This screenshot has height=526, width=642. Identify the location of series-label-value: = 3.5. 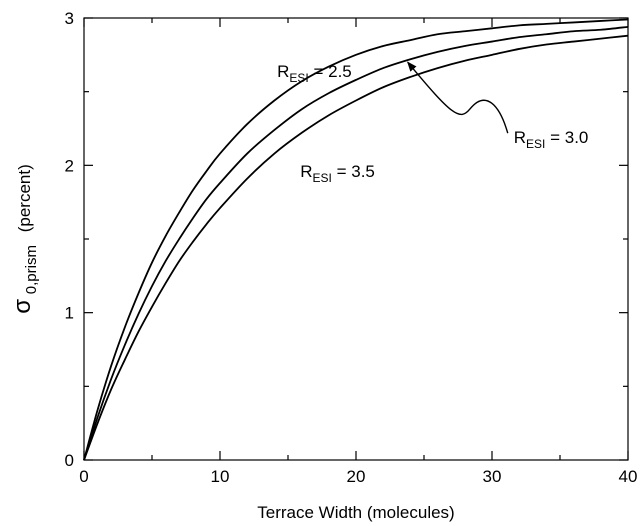
(353, 171).